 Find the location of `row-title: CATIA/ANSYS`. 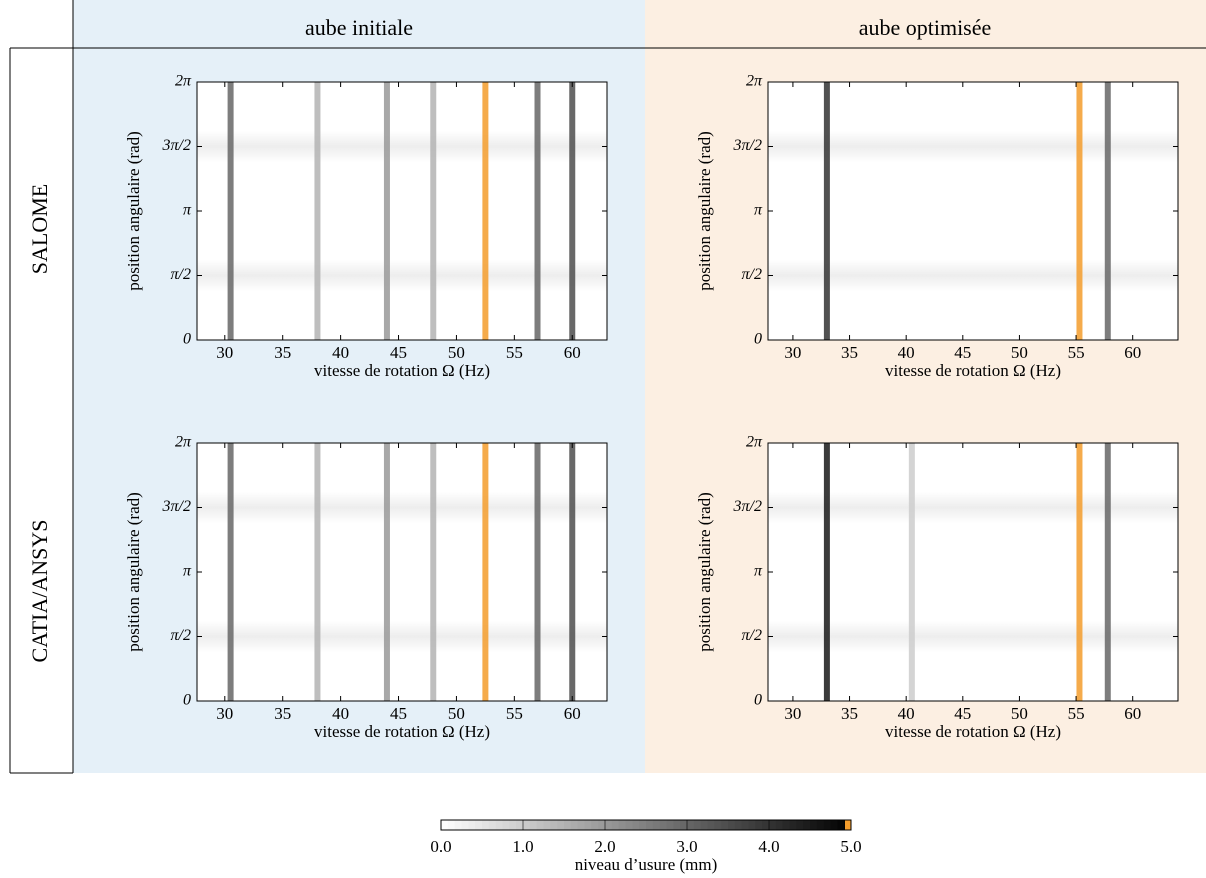

row-title: CATIA/ANSYS is located at coordinates (39, 590).